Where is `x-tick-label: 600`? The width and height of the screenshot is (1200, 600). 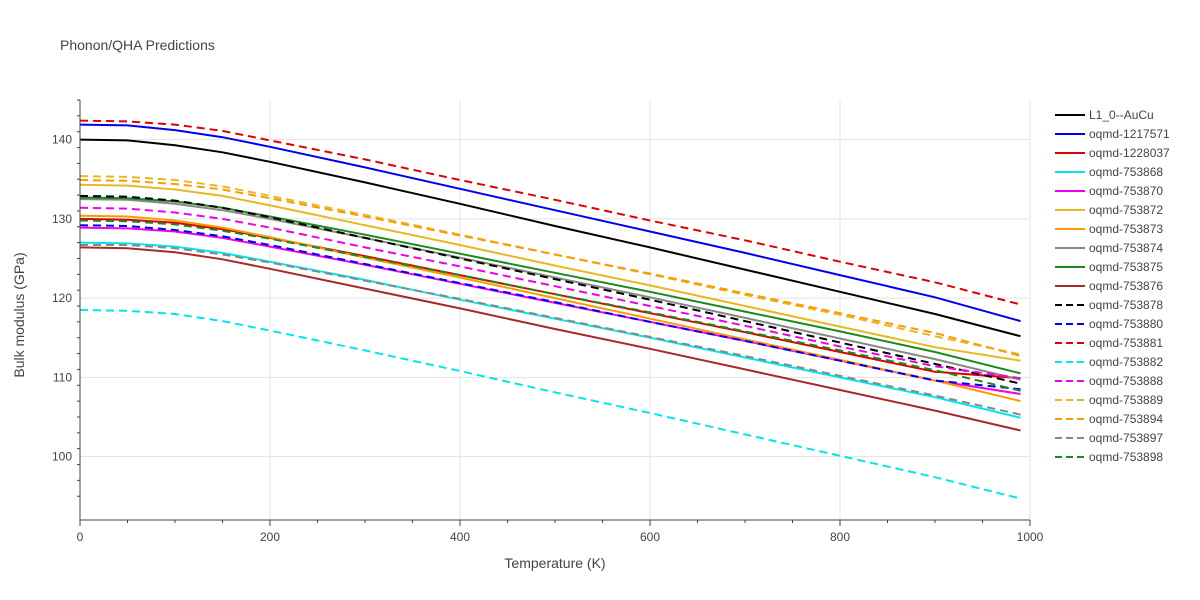
x-tick-label: 600 is located at coordinates (650, 537).